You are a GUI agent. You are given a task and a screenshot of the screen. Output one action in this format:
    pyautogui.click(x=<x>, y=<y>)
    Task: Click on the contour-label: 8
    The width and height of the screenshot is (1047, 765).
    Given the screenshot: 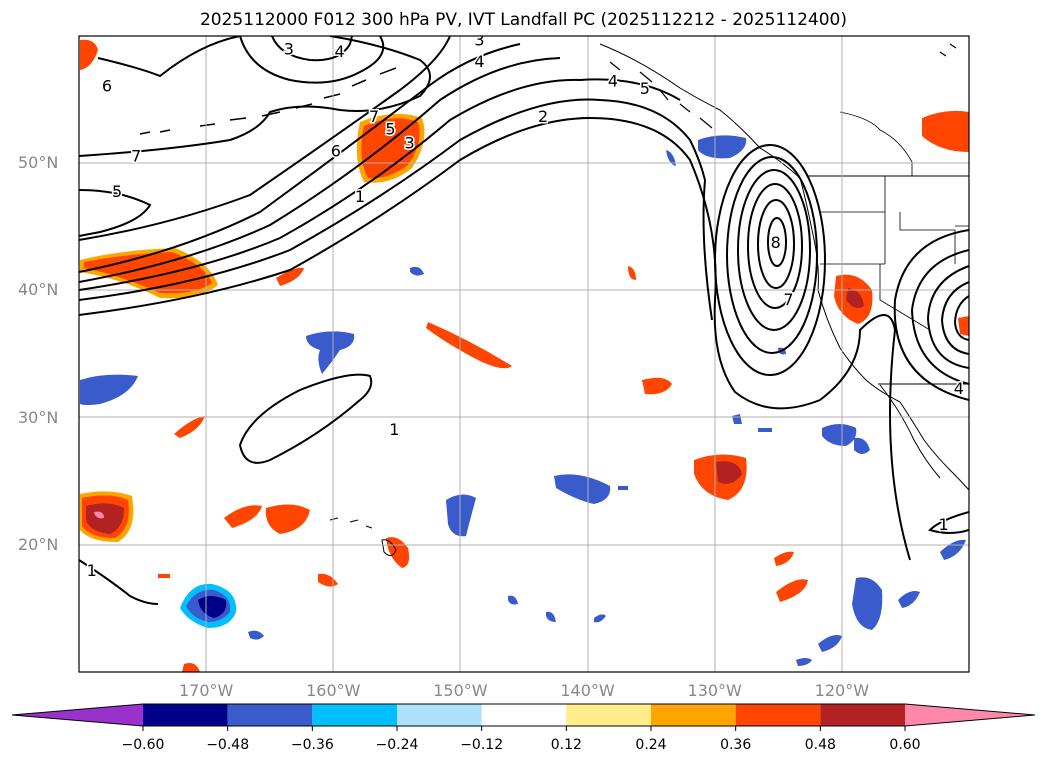 What is the action you would take?
    pyautogui.click(x=776, y=242)
    